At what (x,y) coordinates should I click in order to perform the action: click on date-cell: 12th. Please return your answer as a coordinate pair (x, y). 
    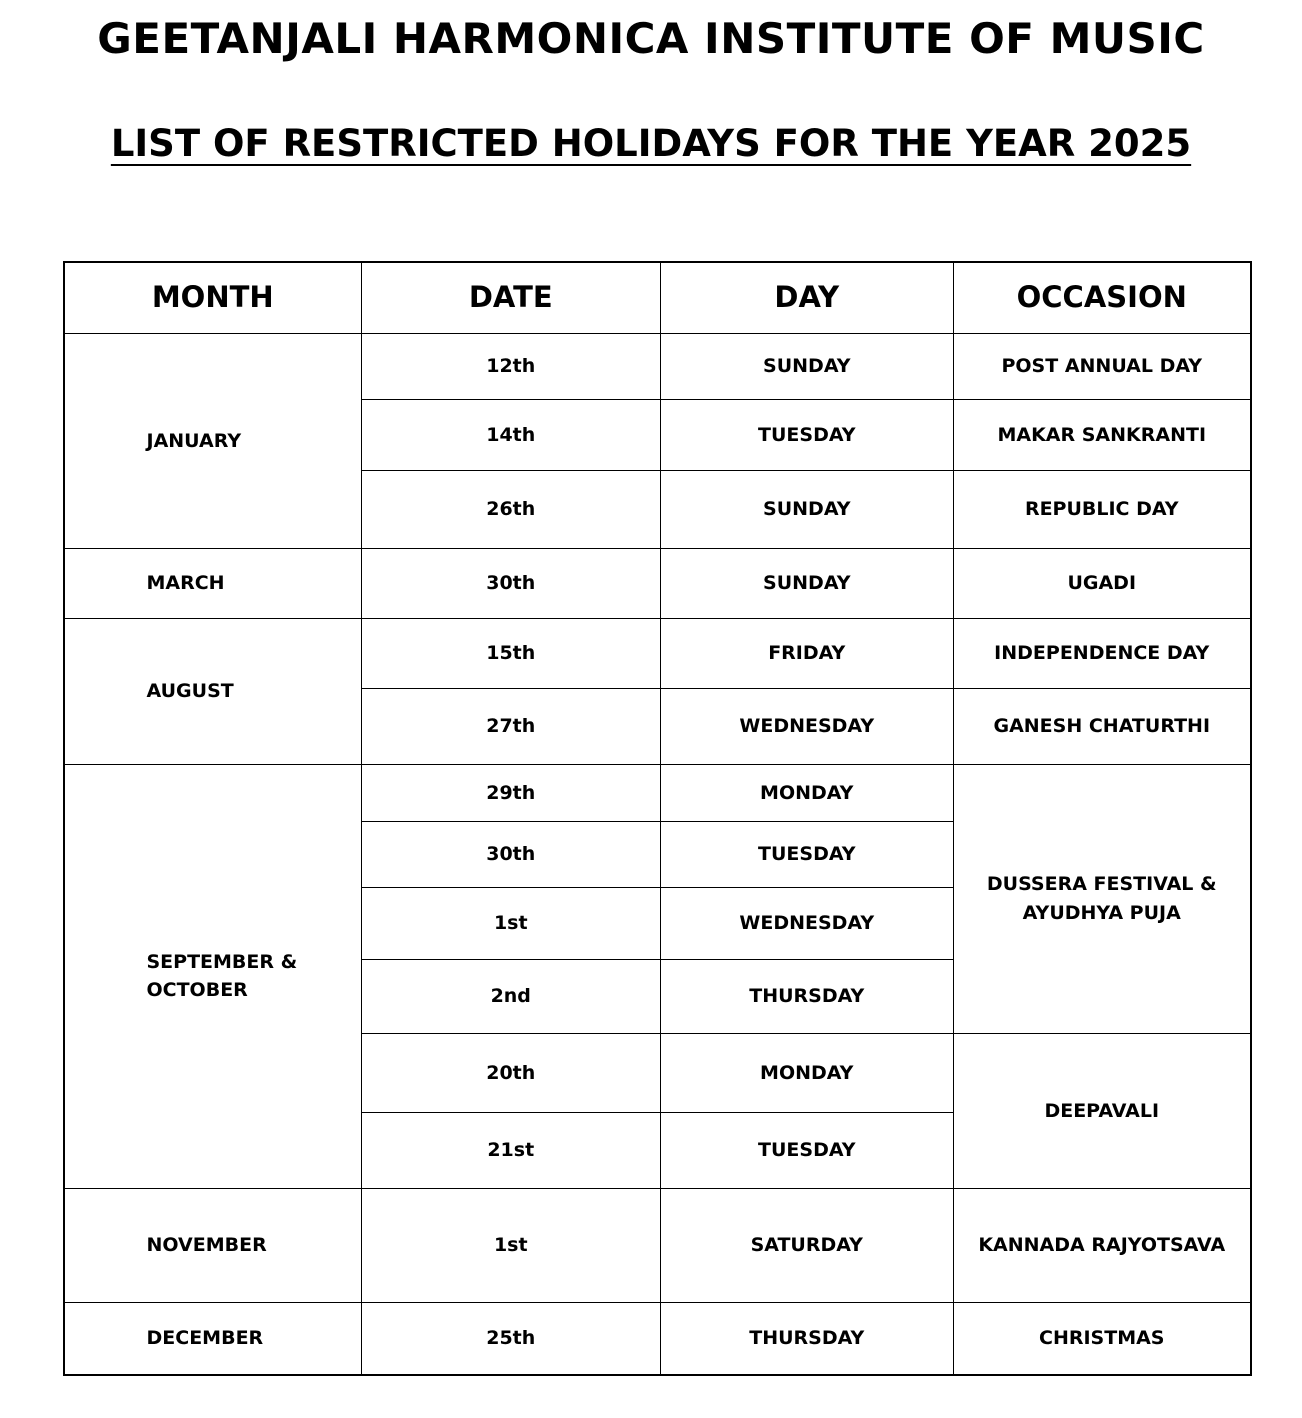
    Looking at the image, I should click on (510, 366).